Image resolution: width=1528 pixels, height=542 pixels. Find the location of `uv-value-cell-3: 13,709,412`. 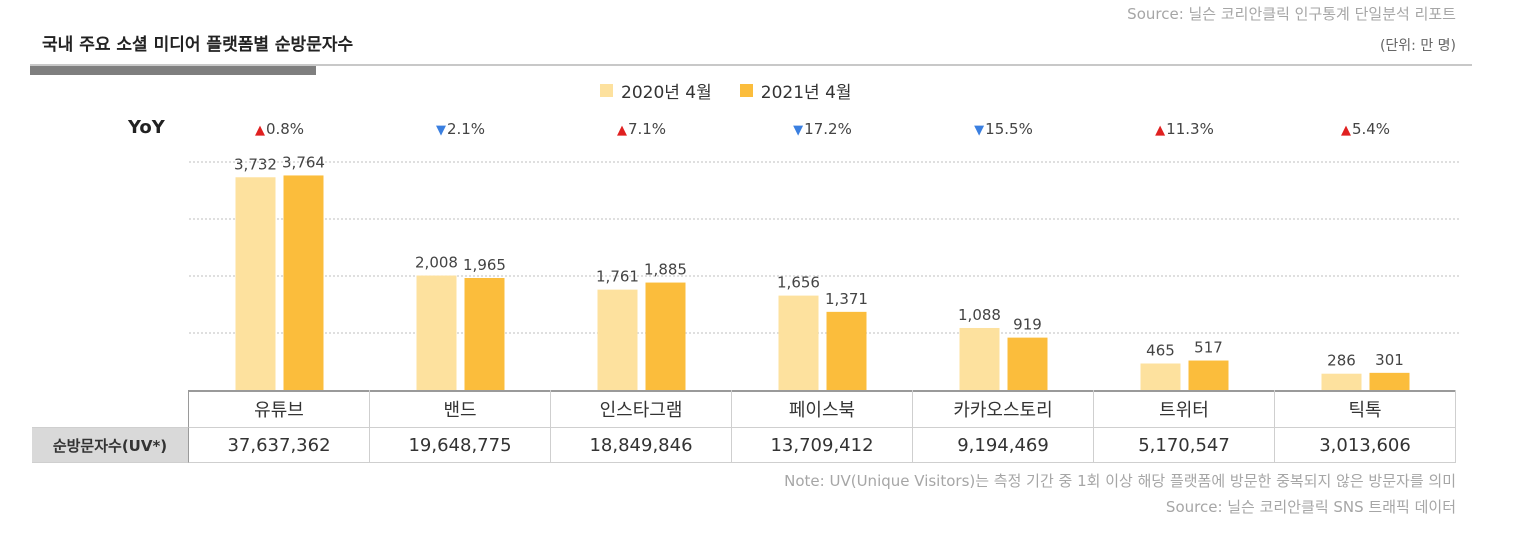

uv-value-cell-3: 13,709,412 is located at coordinates (822, 445).